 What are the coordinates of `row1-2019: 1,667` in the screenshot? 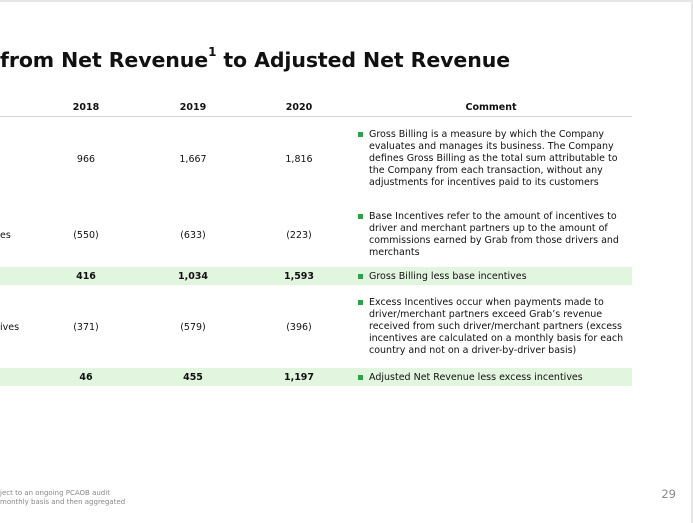 It's located at (193, 159).